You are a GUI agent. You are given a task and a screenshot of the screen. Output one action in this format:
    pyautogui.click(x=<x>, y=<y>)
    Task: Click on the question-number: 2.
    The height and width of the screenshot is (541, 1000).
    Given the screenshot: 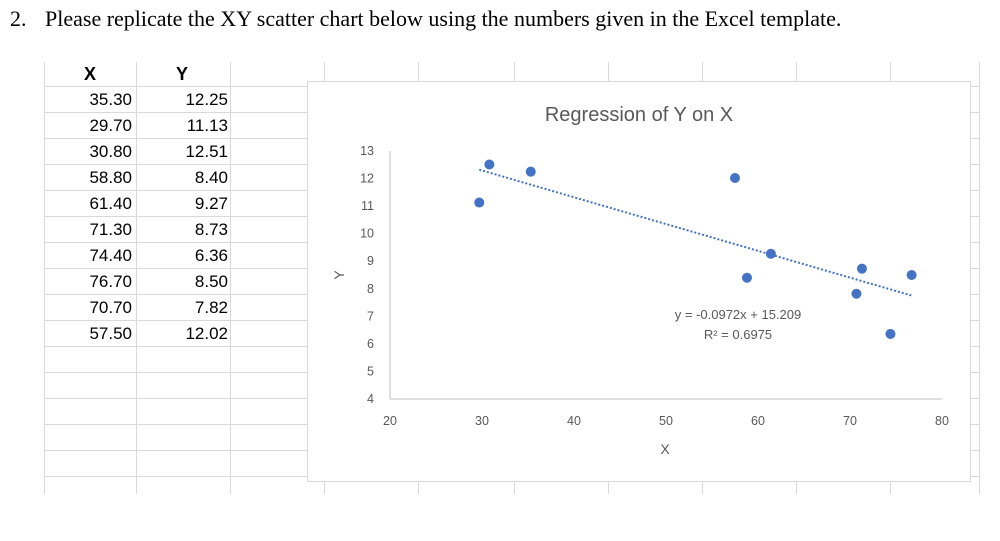 What is the action you would take?
    pyautogui.click(x=18, y=18)
    